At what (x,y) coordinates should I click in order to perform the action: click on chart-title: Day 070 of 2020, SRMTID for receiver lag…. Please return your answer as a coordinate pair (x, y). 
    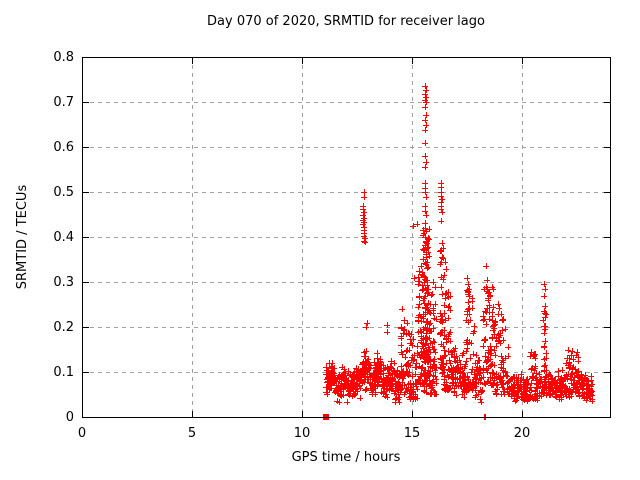
    Looking at the image, I should click on (346, 21).